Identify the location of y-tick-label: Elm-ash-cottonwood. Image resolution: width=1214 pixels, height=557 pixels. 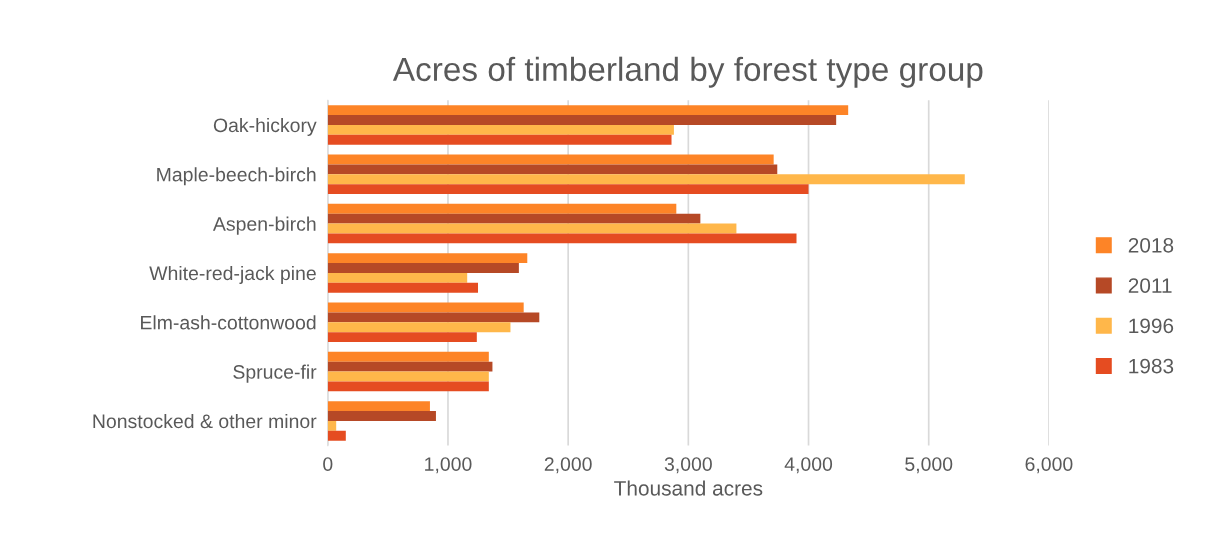
(228, 322).